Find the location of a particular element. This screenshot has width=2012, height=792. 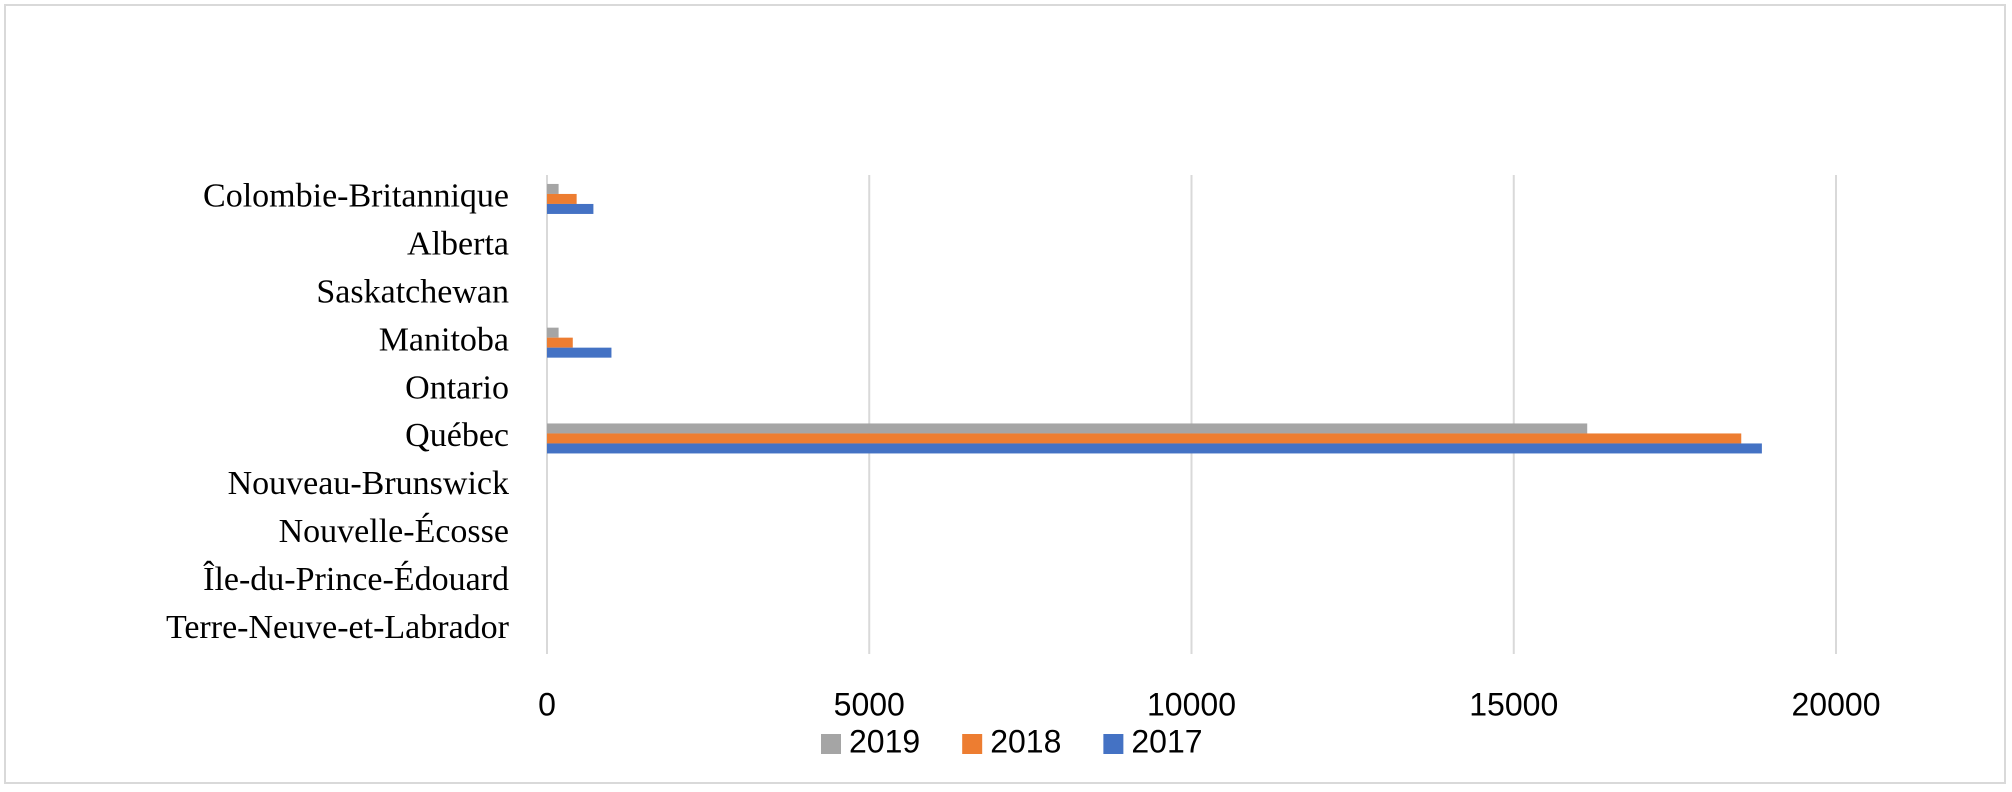

x-tick-label: 15000 is located at coordinates (1513, 704).